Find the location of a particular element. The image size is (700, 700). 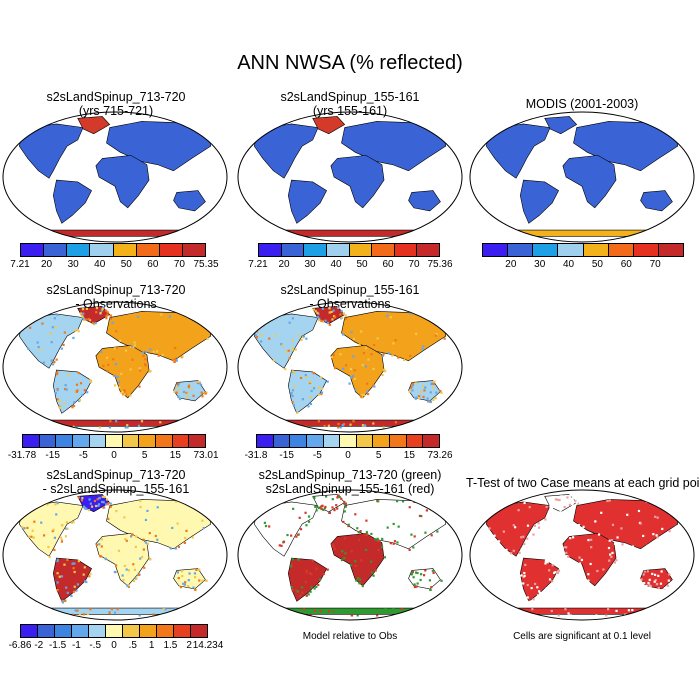

colorbar-tick-label: 20 is located at coordinates (47, 264).